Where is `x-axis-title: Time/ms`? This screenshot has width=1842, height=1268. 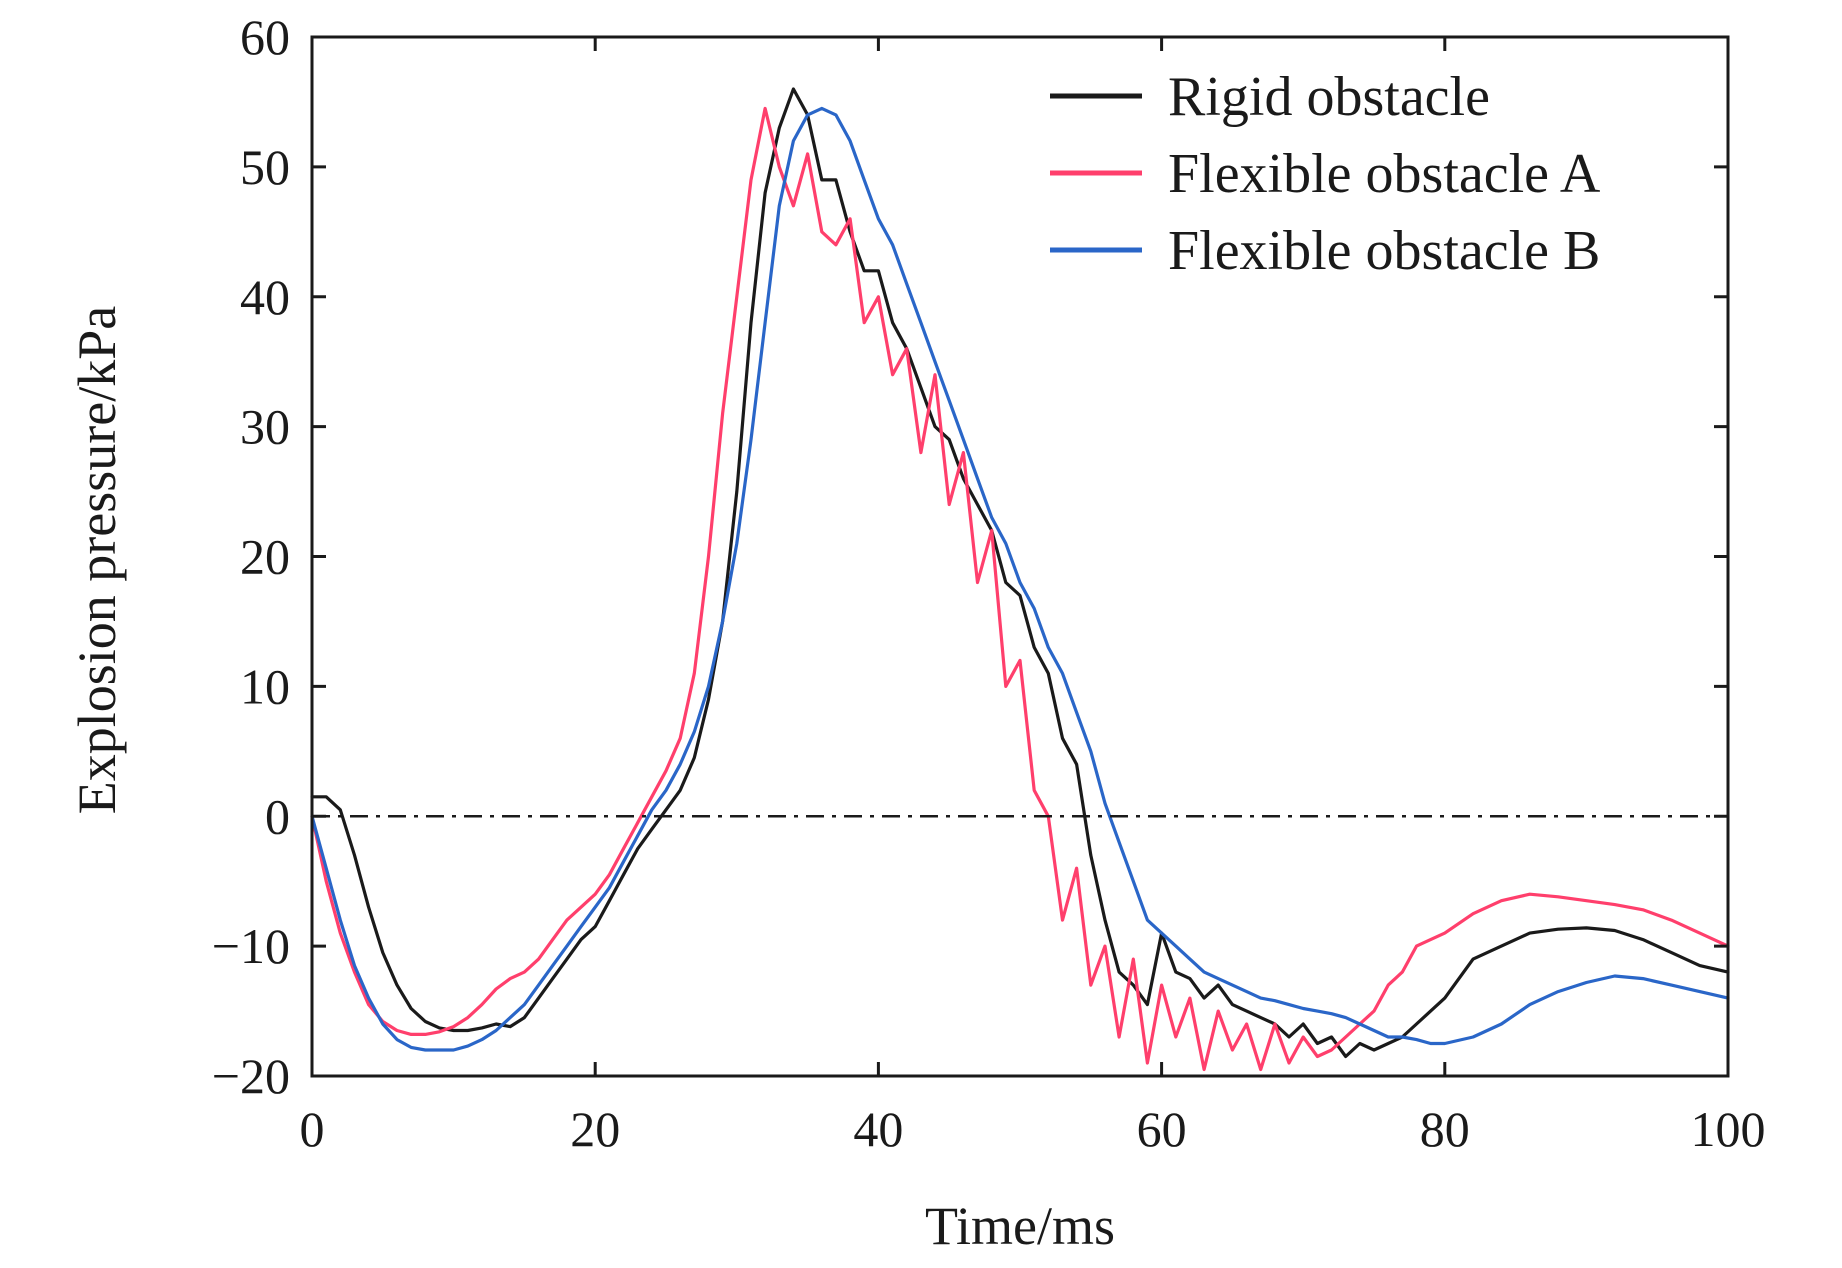
x-axis-title: Time/ms is located at coordinates (1020, 1226).